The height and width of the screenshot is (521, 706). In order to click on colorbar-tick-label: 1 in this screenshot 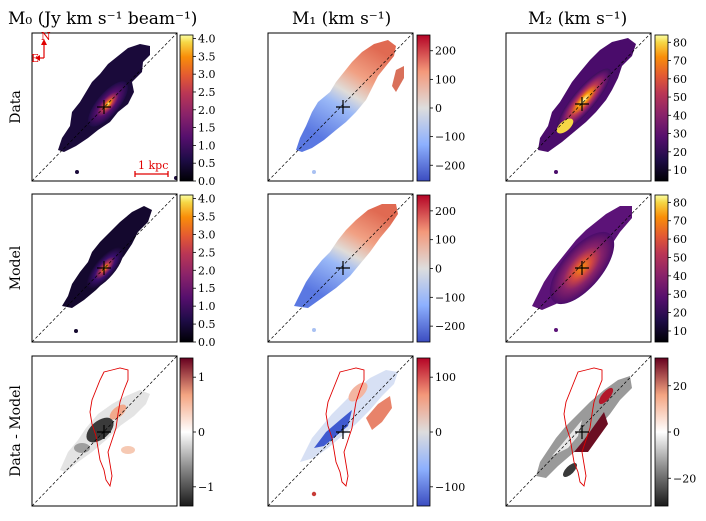, I will do `click(201, 377)`.